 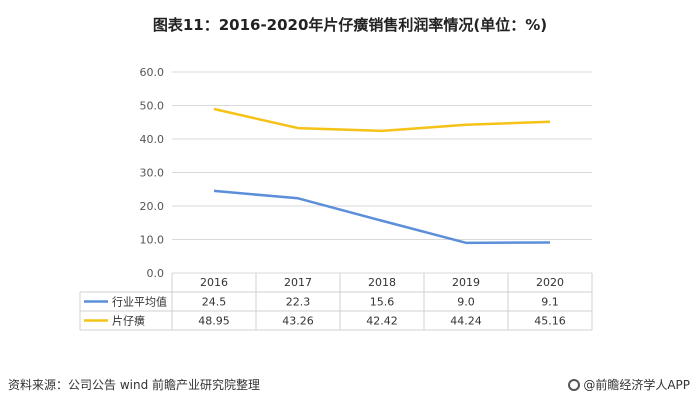 What do you see at coordinates (139, 302) in the screenshot?
I see `legend-label-0: 行业平均值` at bounding box center [139, 302].